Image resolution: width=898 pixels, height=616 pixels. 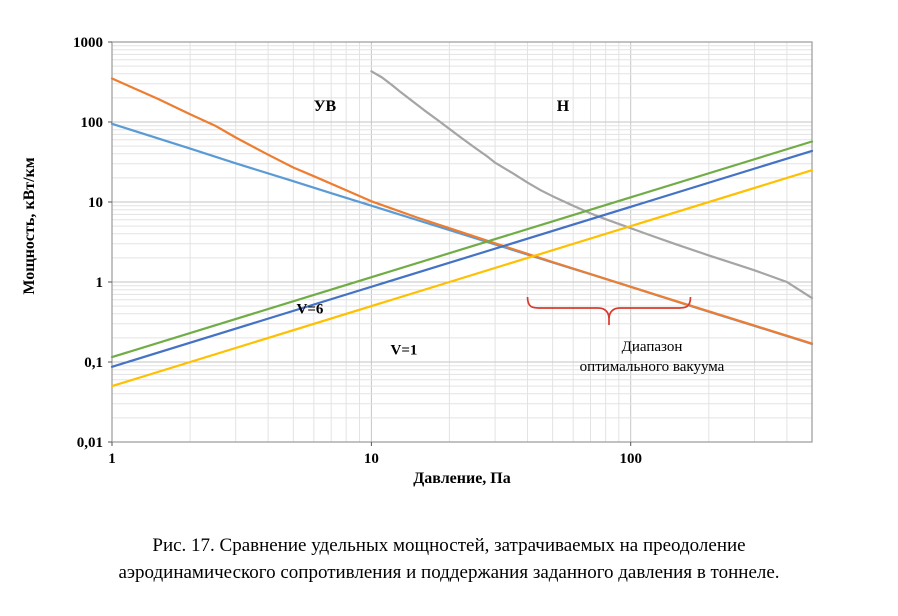 What do you see at coordinates (100, 283) in the screenshot?
I see `y-tick-label: 1` at bounding box center [100, 283].